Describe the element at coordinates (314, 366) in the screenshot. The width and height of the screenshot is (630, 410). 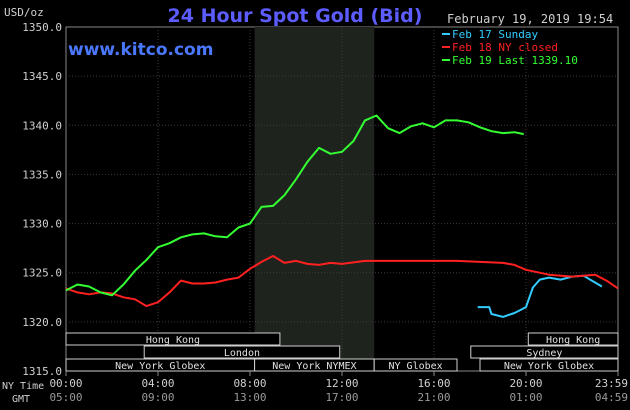
I see `session-label: New York NYMEX` at that location.